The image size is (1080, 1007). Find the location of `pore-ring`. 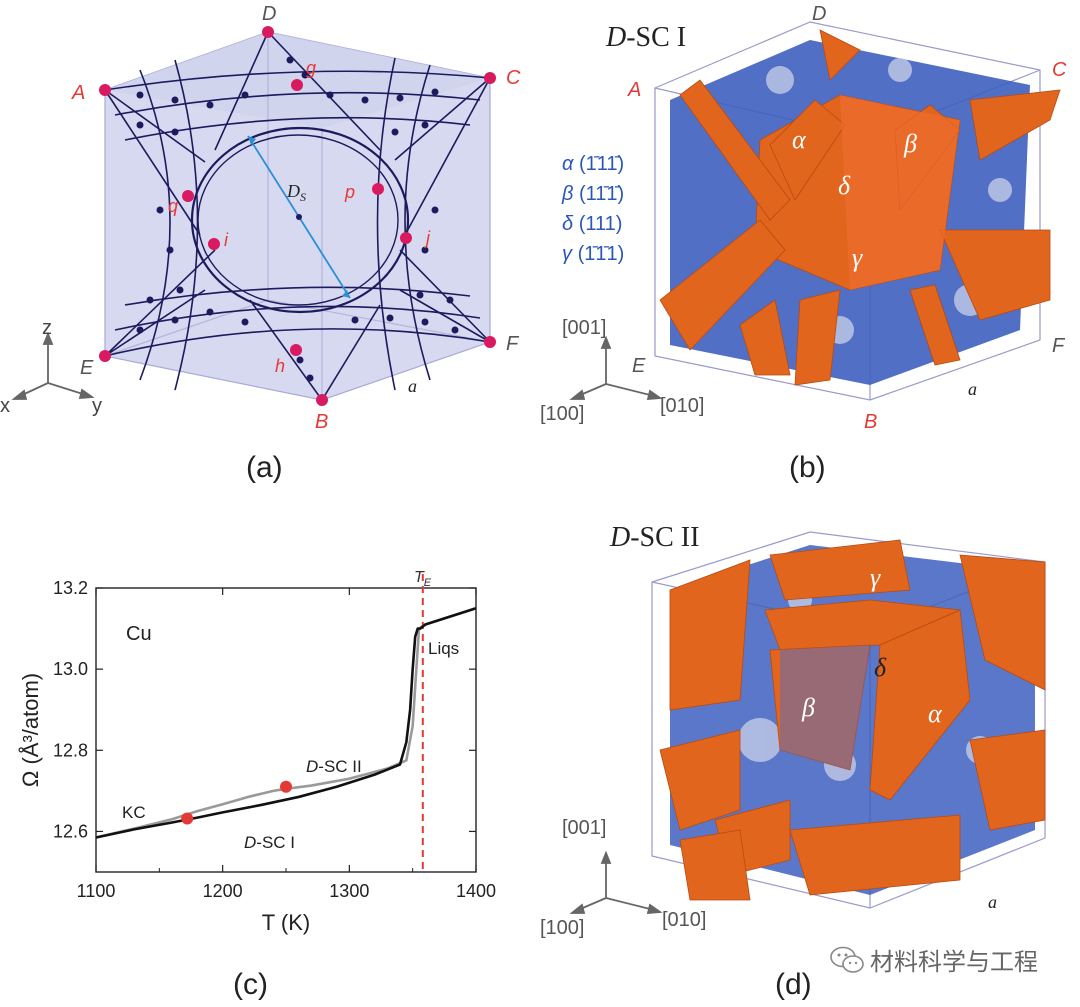

pore-ring is located at coordinates (300, 220).